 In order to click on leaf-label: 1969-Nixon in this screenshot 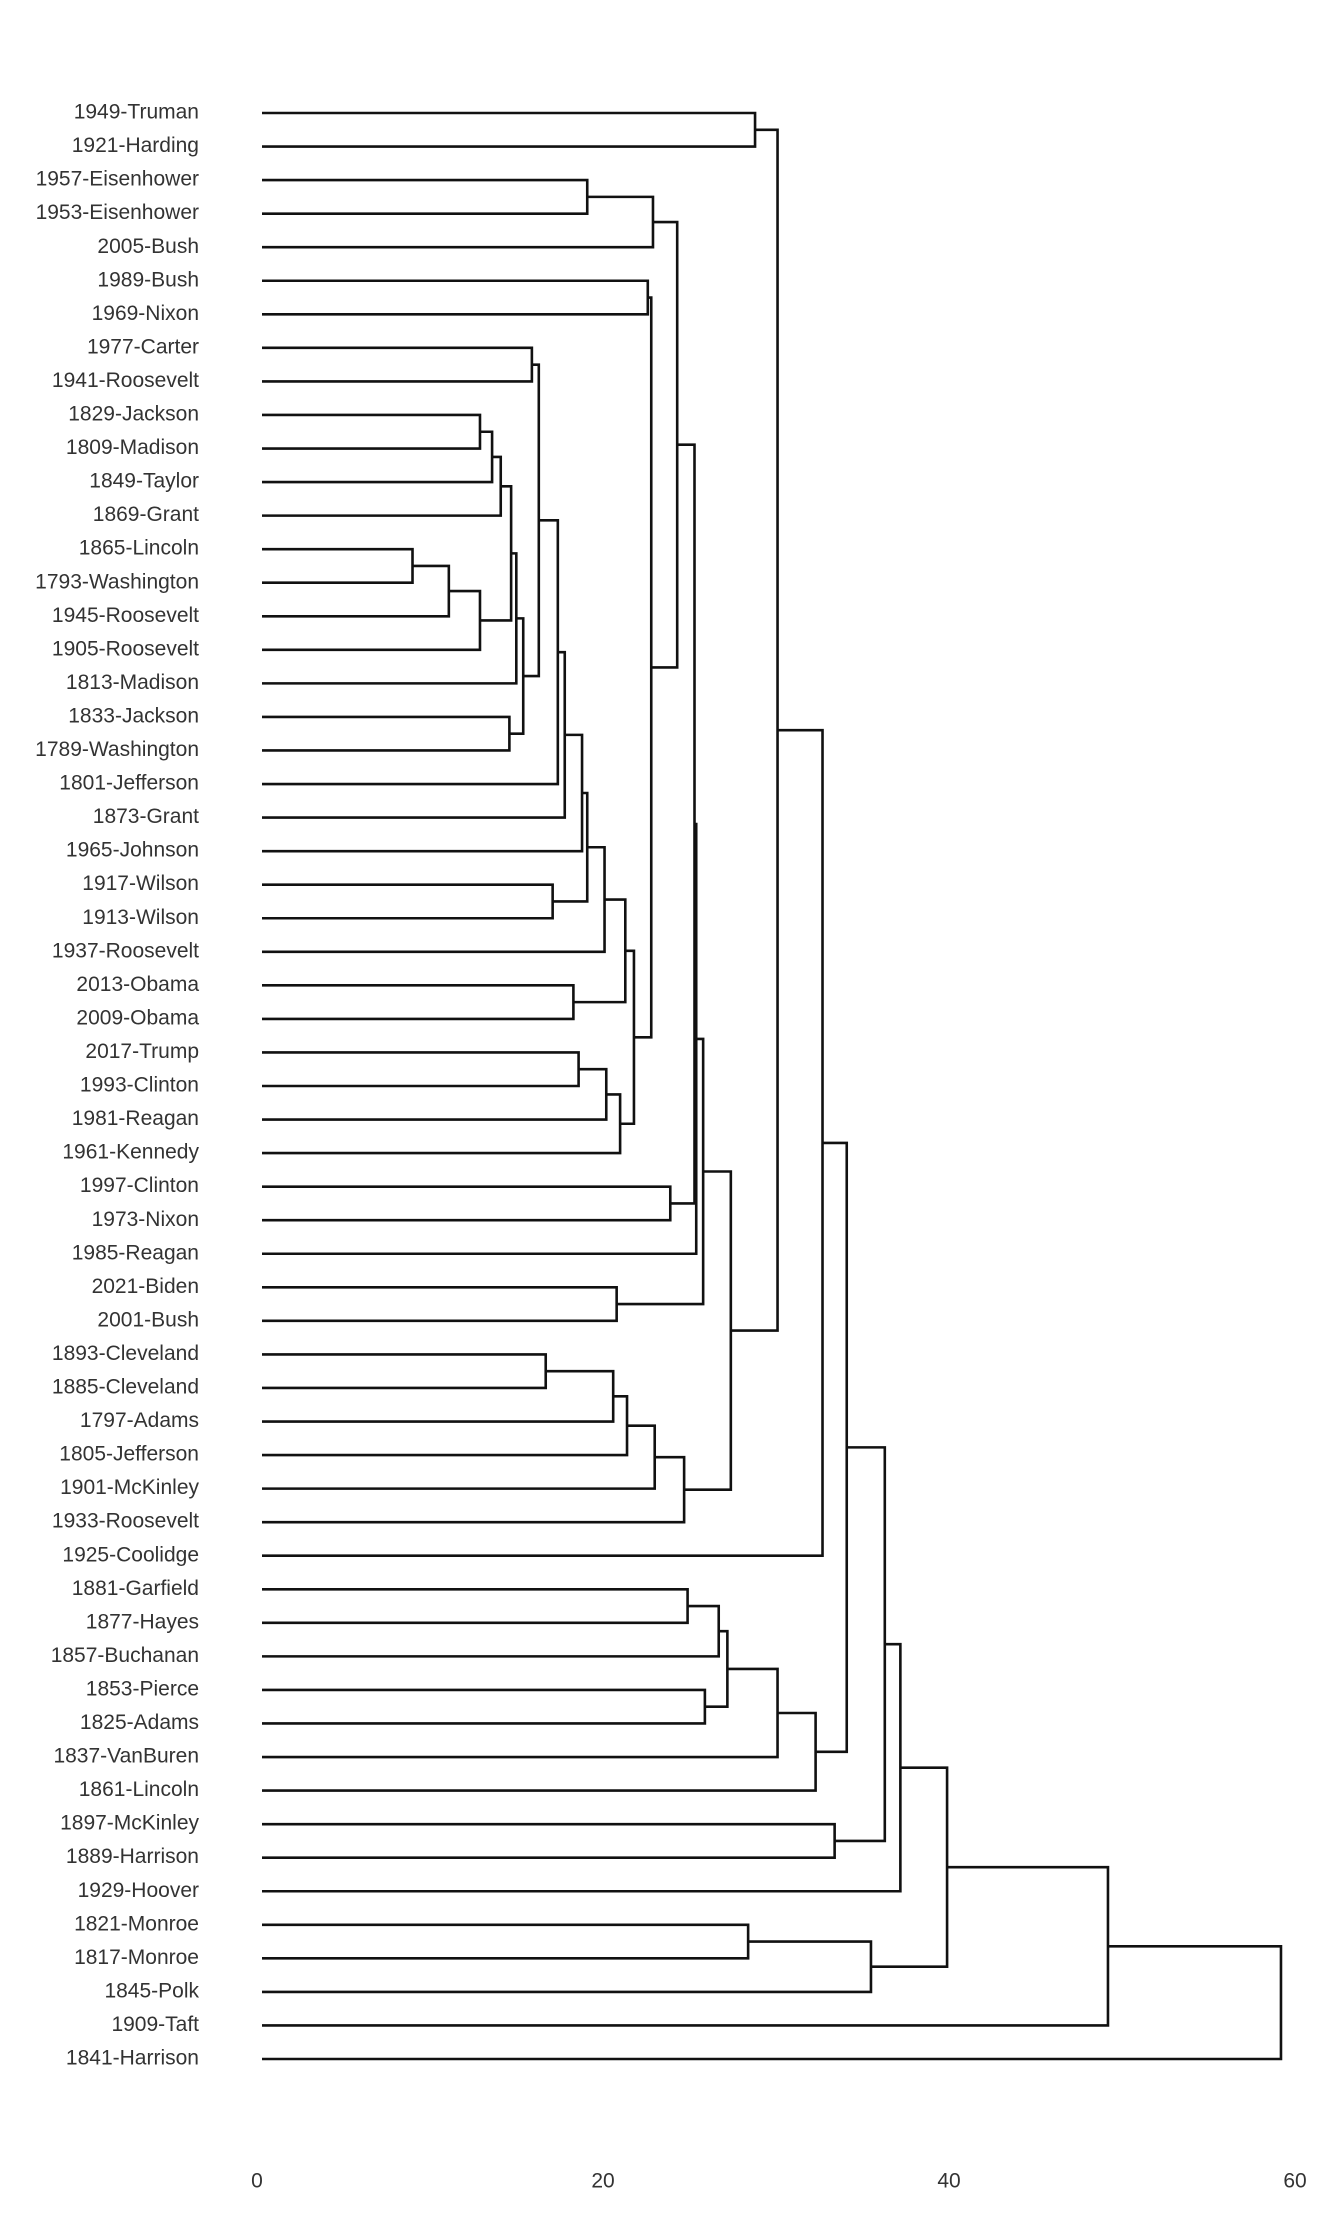, I will do `click(145, 313)`.